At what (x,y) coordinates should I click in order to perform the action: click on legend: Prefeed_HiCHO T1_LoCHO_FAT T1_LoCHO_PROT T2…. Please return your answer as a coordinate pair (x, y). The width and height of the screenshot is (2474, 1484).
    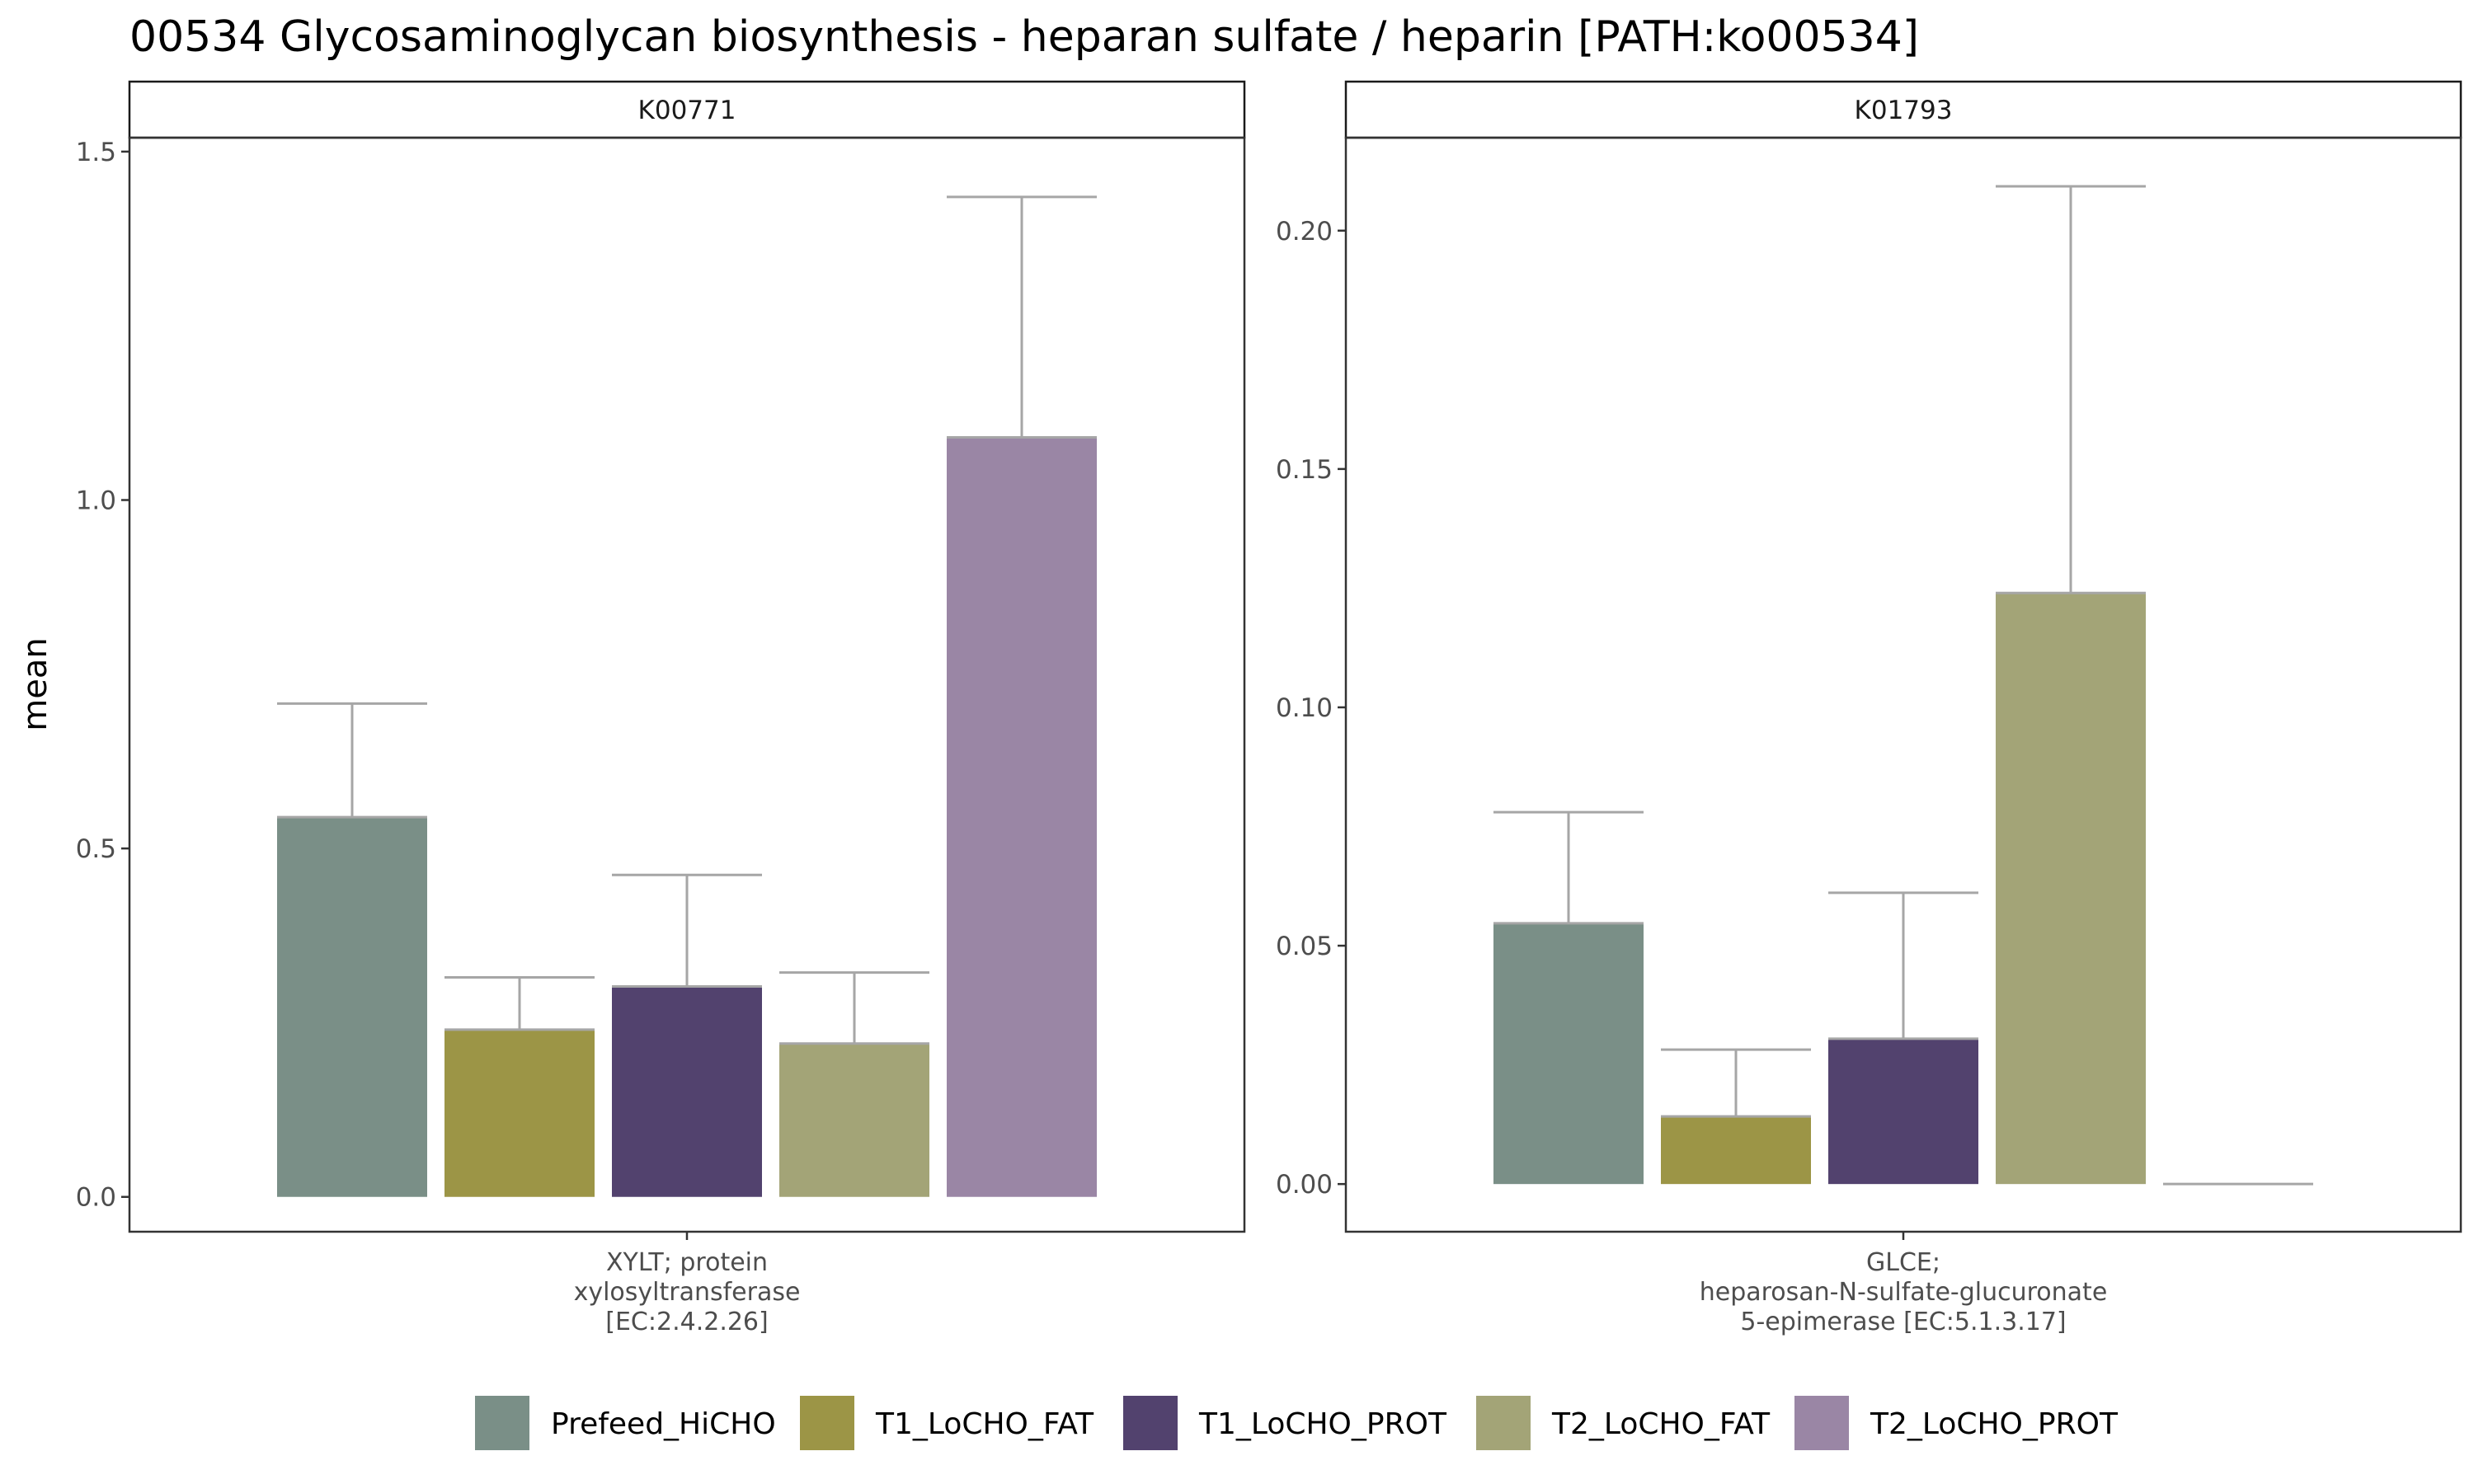
    Looking at the image, I should click on (1297, 1423).